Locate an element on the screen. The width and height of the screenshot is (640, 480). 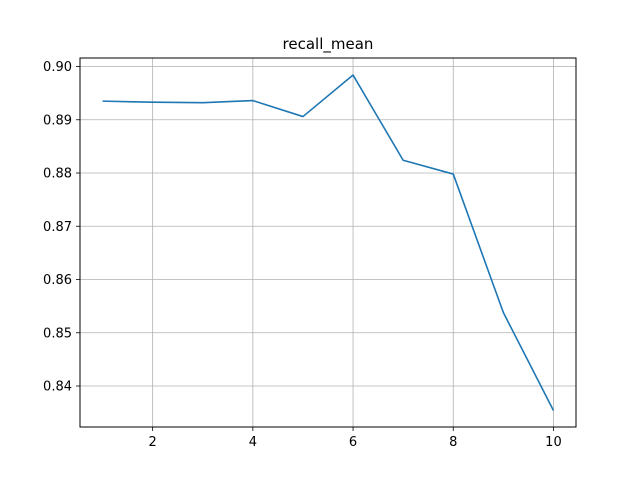
x-tick-label: 4 is located at coordinates (253, 442).